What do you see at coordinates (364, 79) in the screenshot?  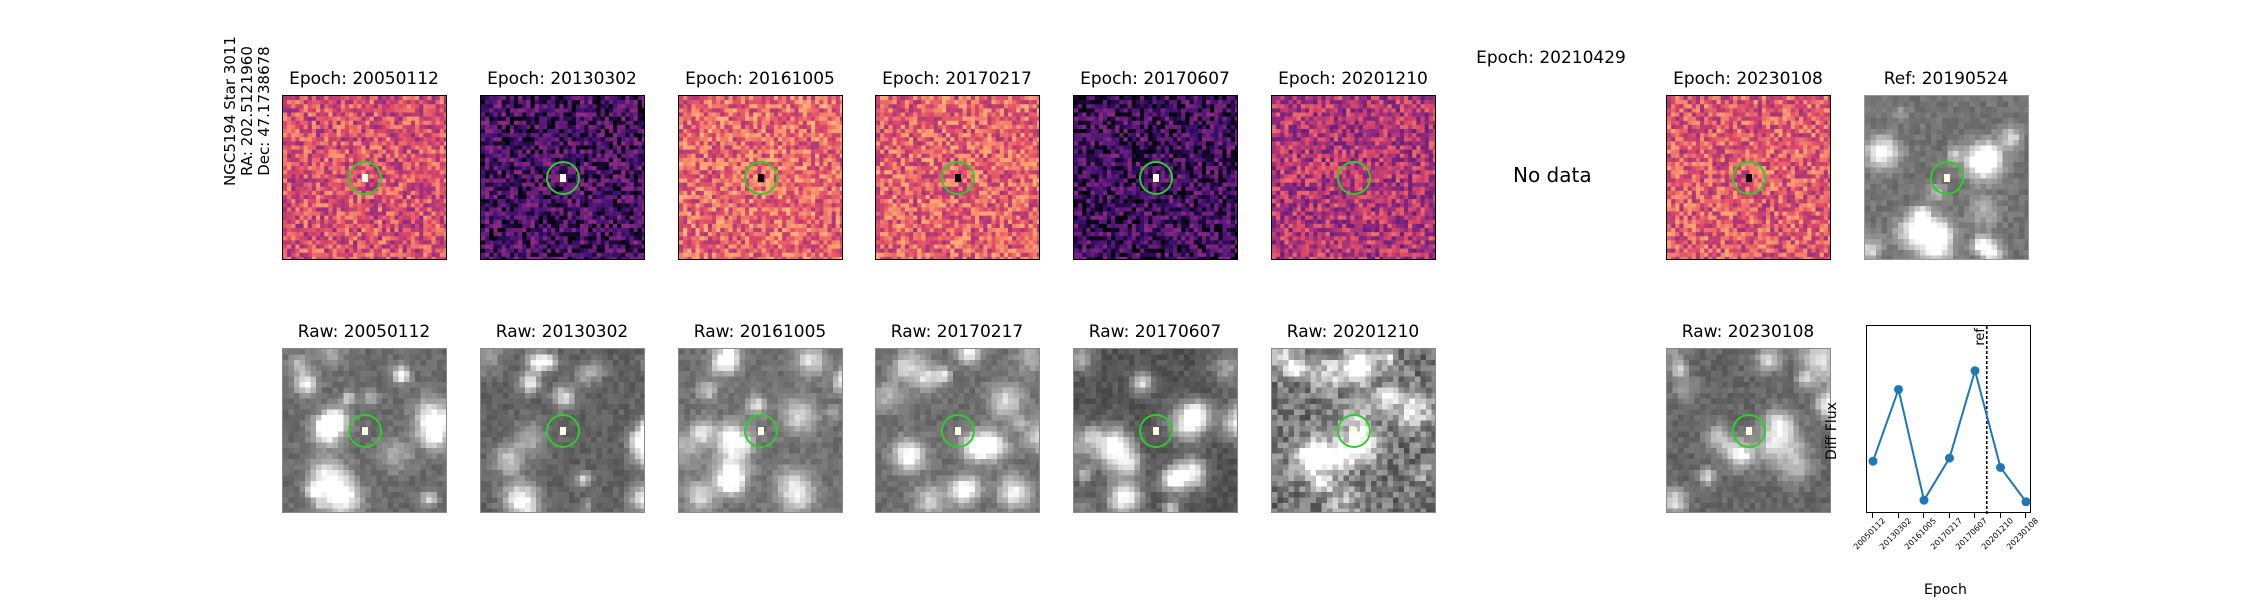 I see `diff-title-0: Epoch: 20050112` at bounding box center [364, 79].